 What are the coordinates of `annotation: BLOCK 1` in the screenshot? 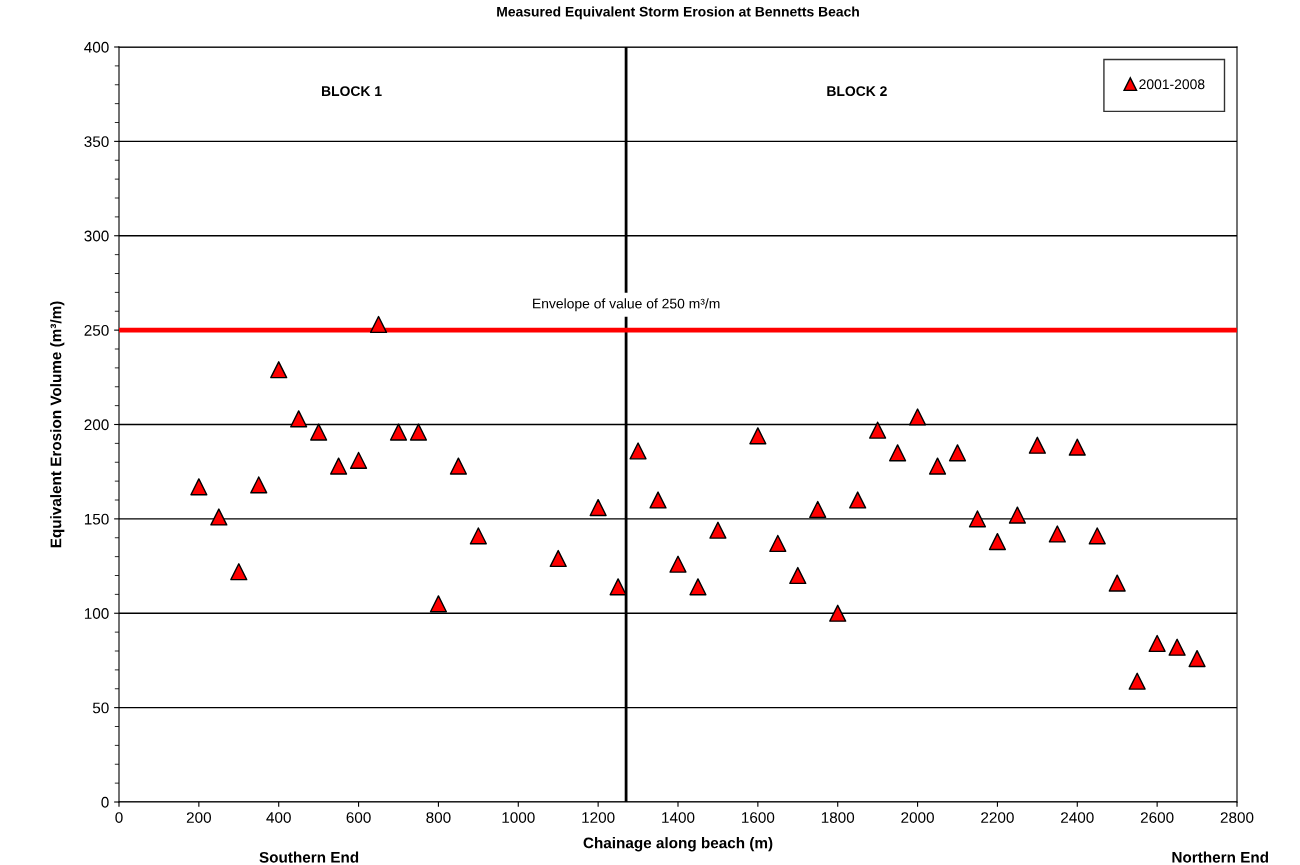 It's located at (351, 91).